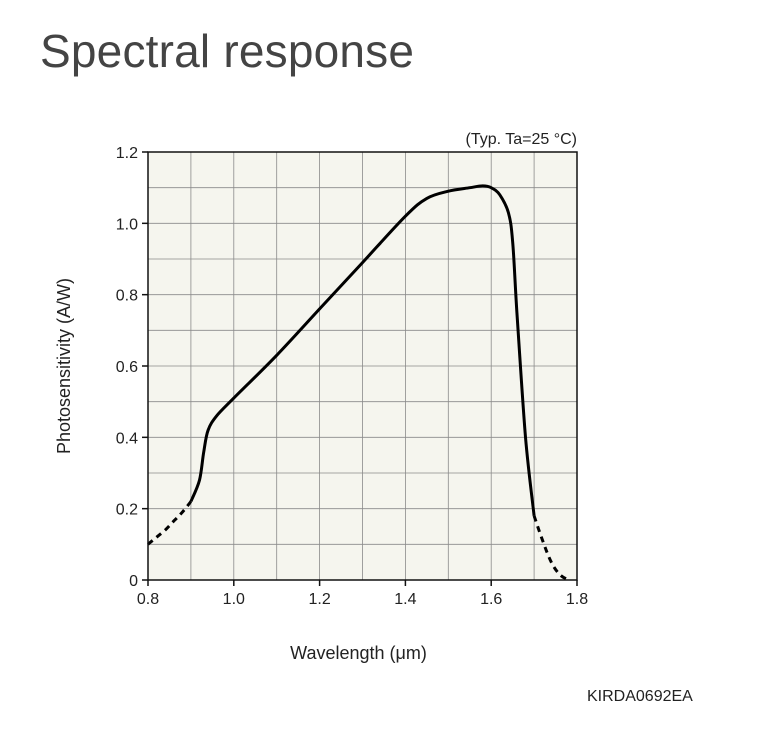 The image size is (764, 740). Describe the element at coordinates (127, 296) in the screenshot. I see `y-tick-label: 0.8` at that location.